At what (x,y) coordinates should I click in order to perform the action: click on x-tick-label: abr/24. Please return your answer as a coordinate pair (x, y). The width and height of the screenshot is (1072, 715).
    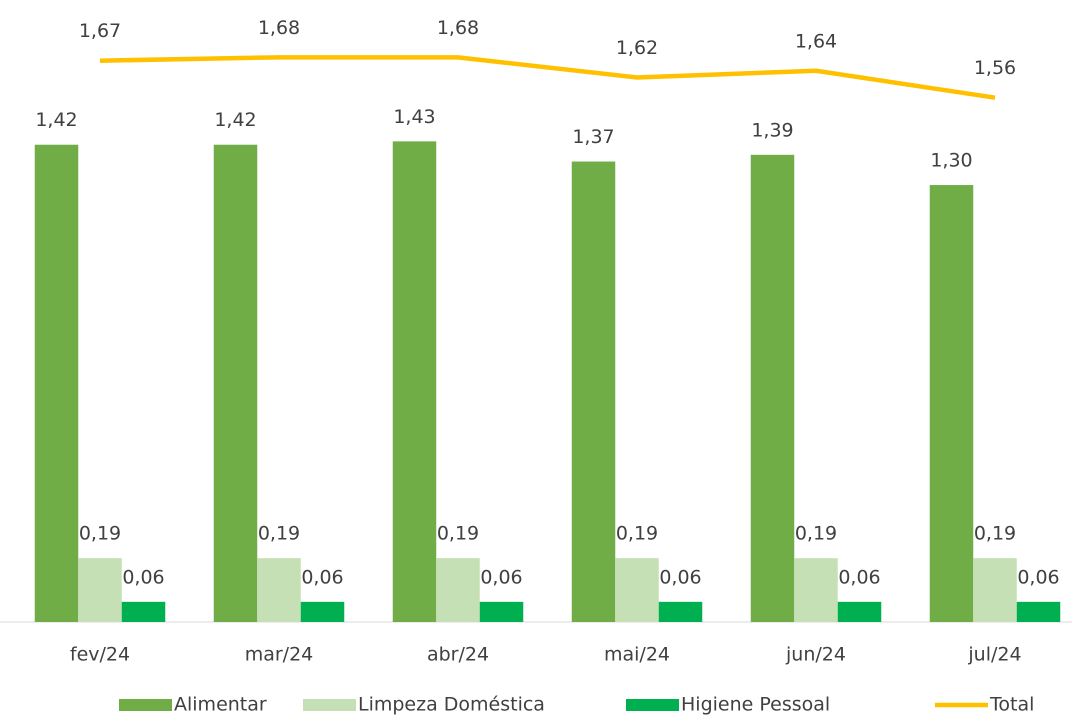
    Looking at the image, I should click on (458, 655).